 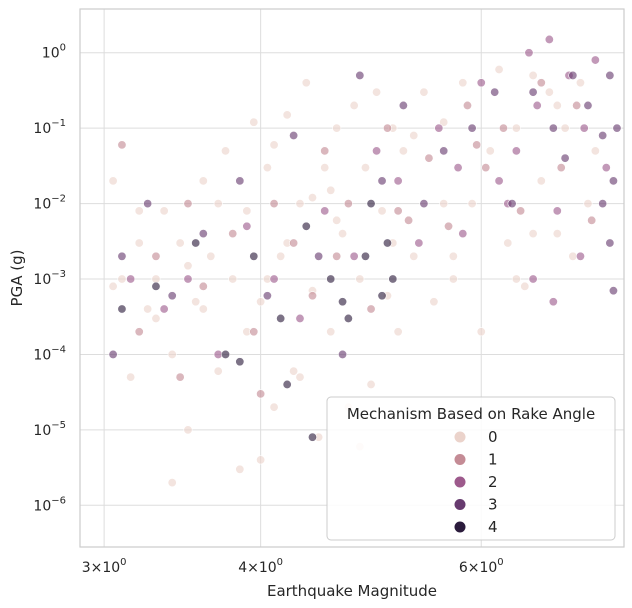 I want to click on x-tick-label: 3×100, so click(x=104, y=566).